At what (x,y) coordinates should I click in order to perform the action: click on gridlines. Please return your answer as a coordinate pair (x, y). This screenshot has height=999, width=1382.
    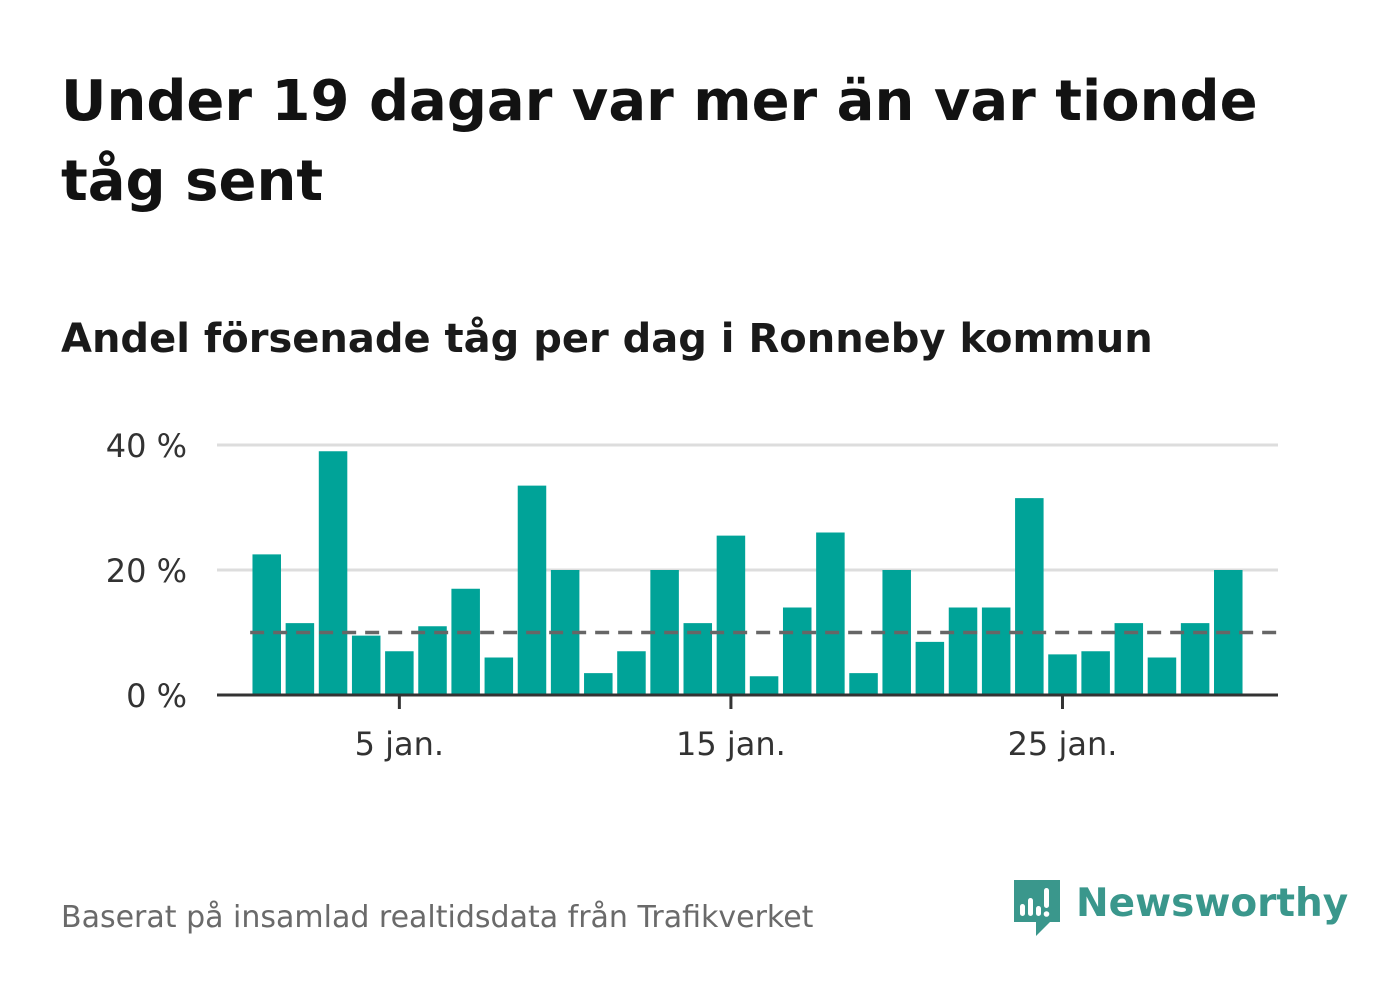
    Looking at the image, I should click on (747, 507).